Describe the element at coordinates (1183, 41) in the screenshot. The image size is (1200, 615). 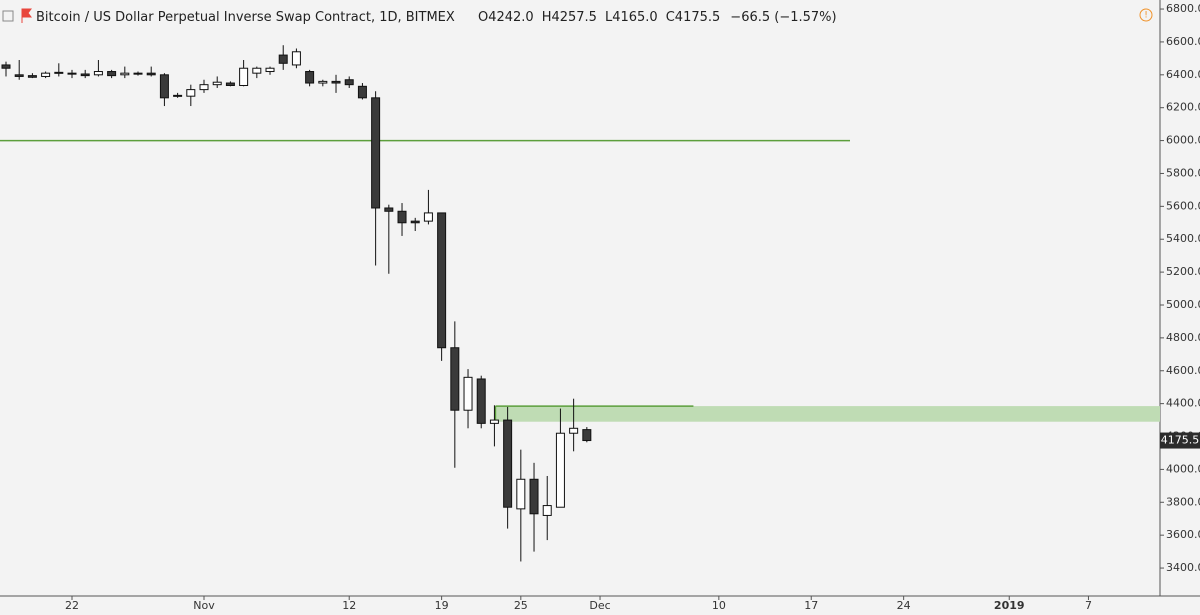
I see `y-tick-label: 6600.0` at that location.